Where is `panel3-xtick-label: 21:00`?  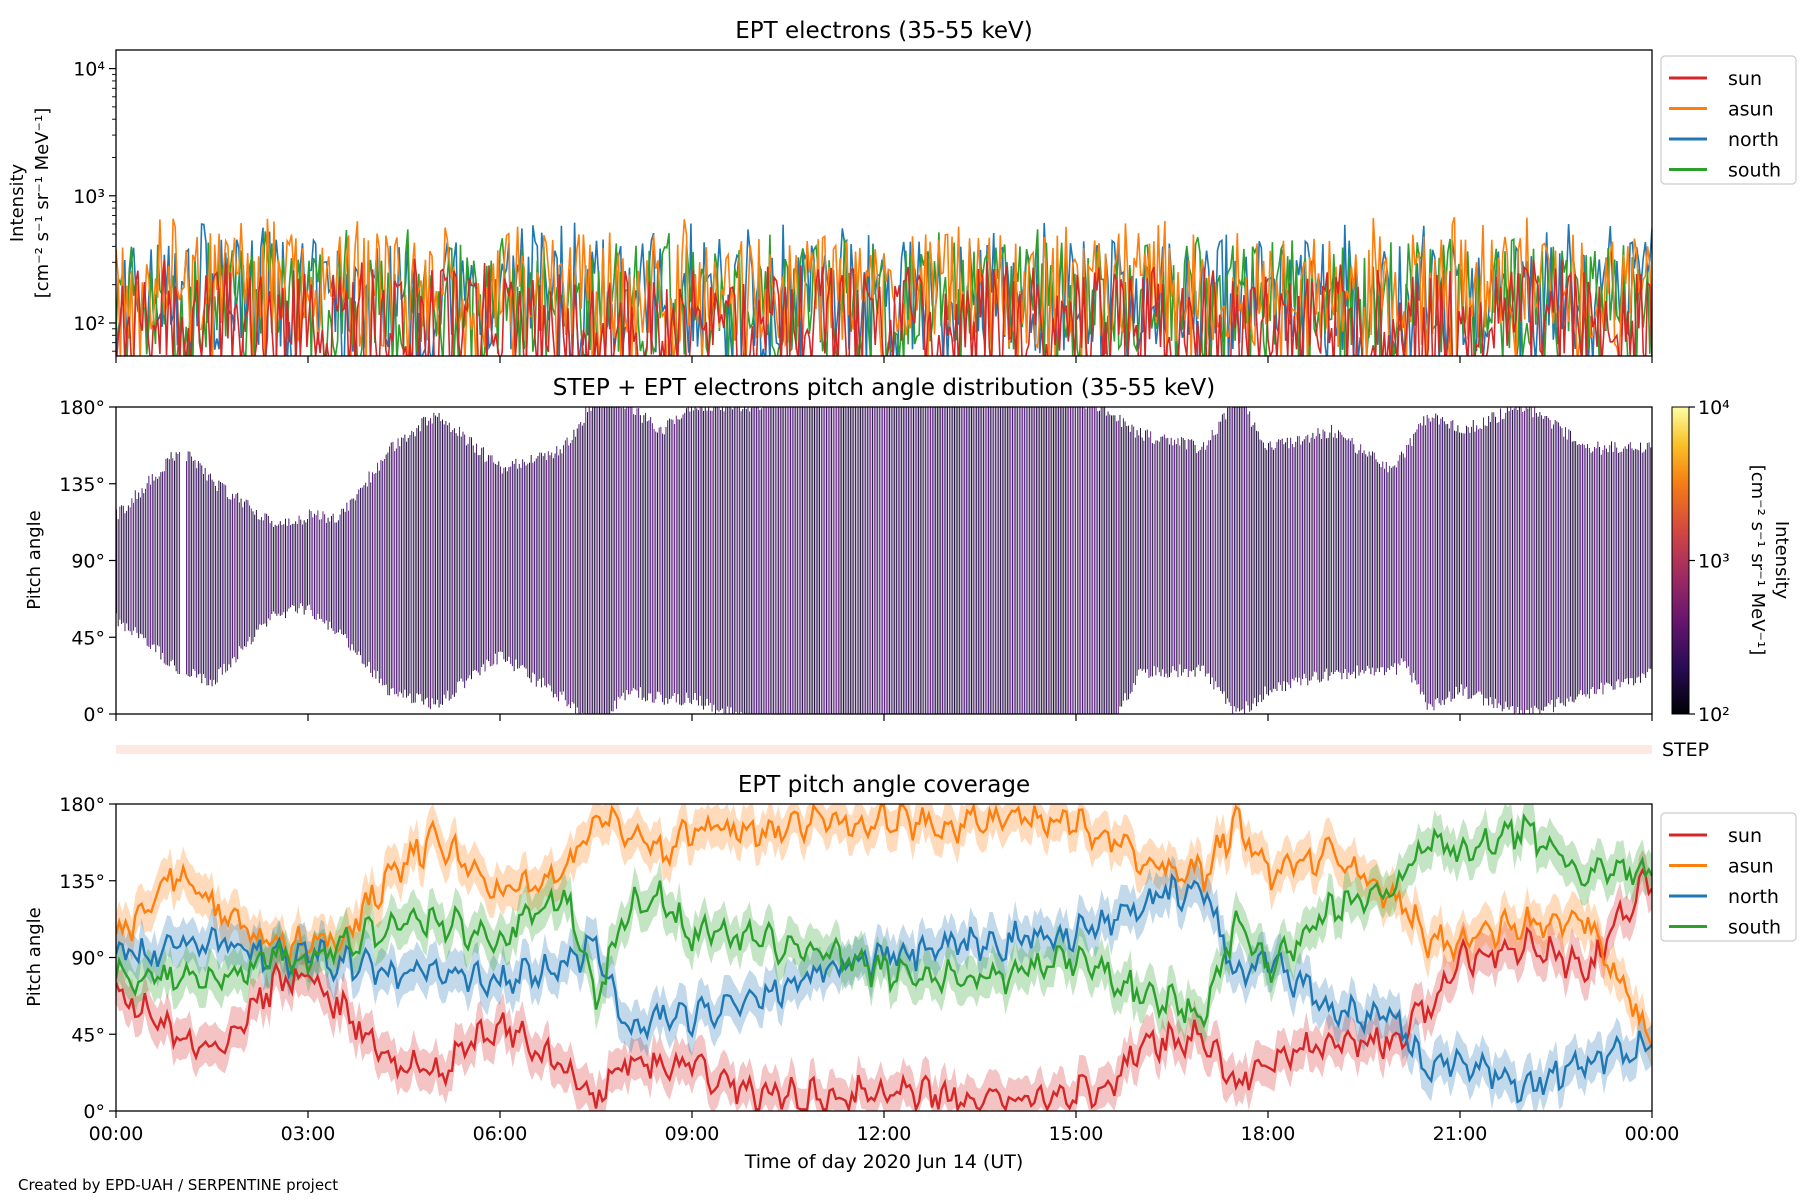
panel3-xtick-label: 21:00 is located at coordinates (1460, 1134).